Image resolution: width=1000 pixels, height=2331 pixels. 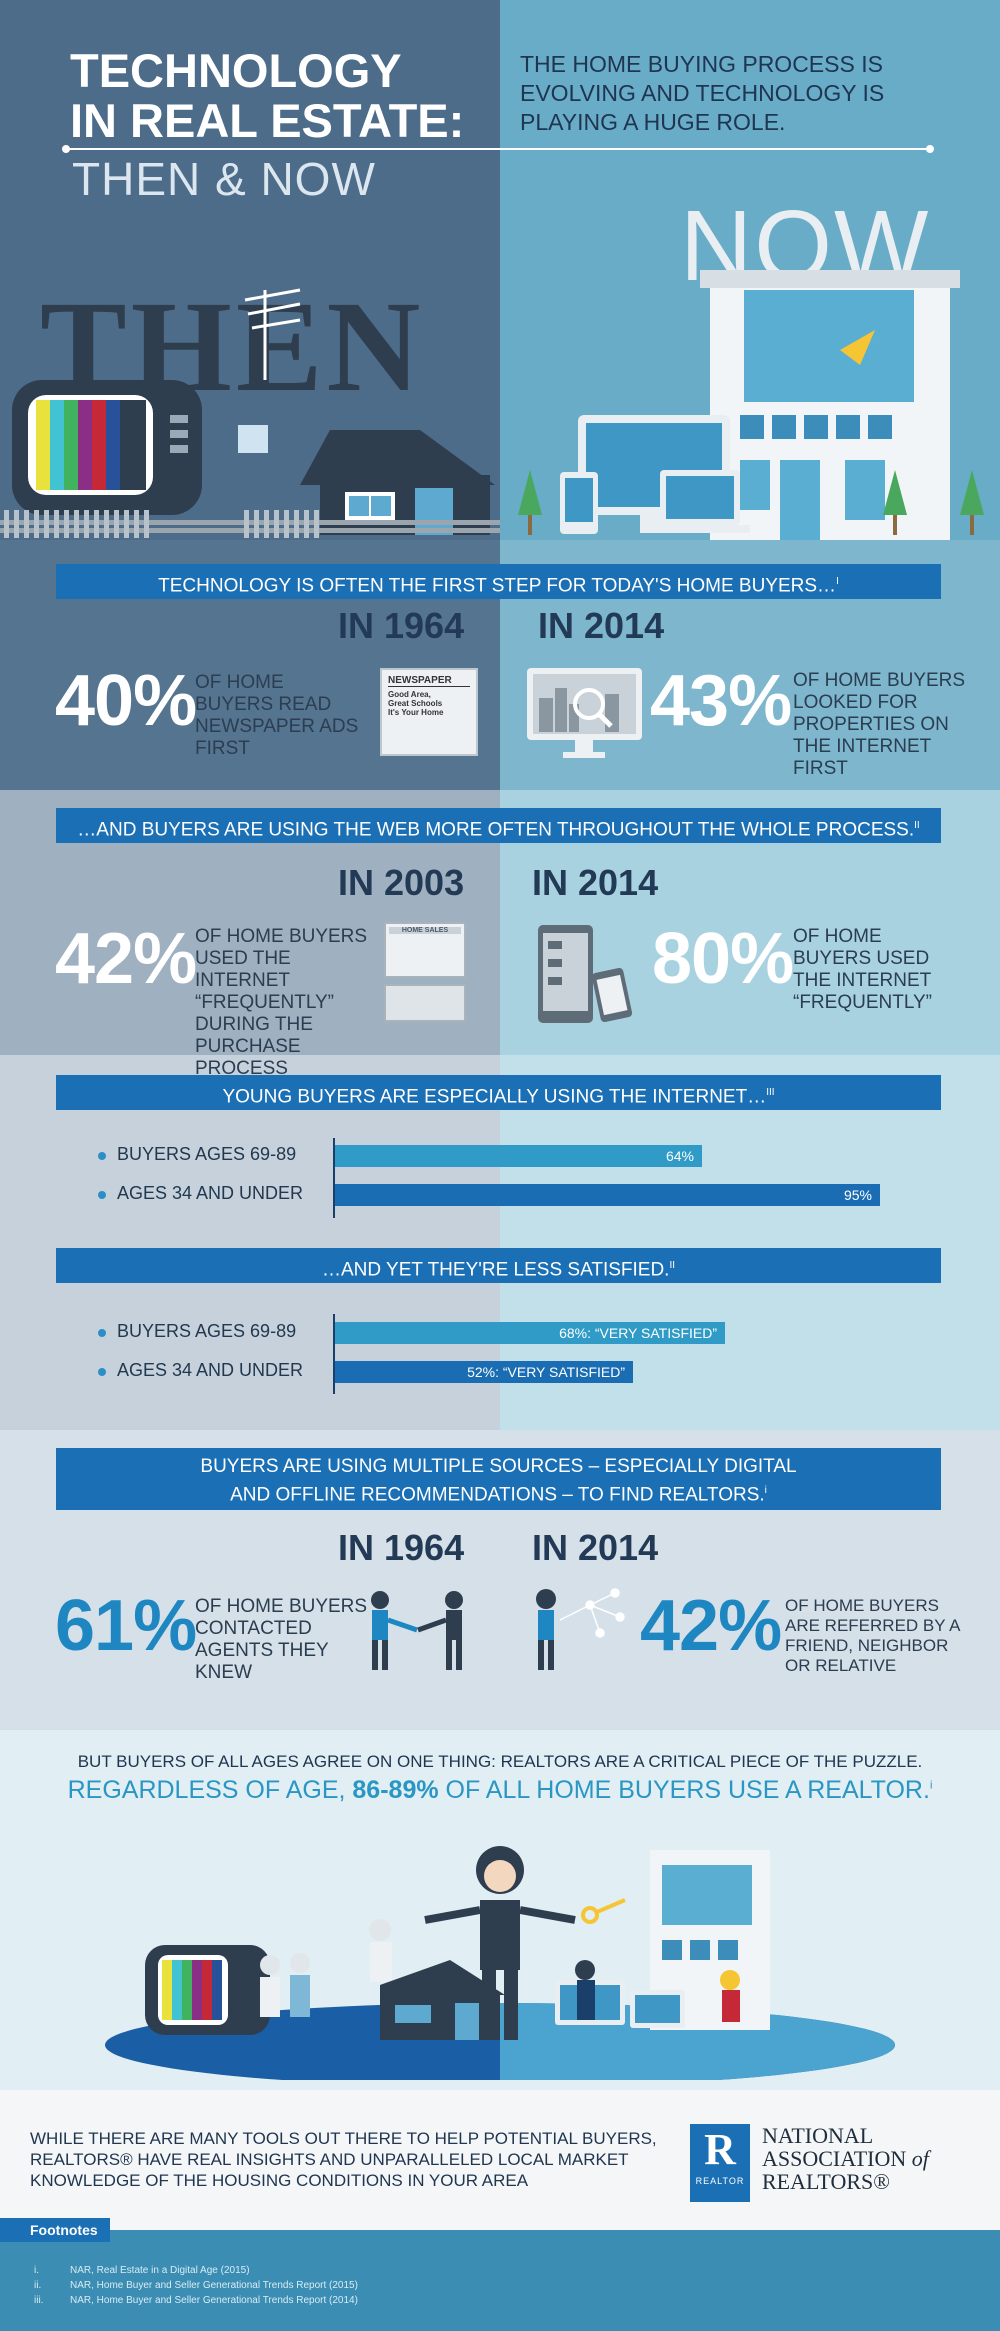 What do you see at coordinates (580, 1629) in the screenshot?
I see `network-person-icon` at bounding box center [580, 1629].